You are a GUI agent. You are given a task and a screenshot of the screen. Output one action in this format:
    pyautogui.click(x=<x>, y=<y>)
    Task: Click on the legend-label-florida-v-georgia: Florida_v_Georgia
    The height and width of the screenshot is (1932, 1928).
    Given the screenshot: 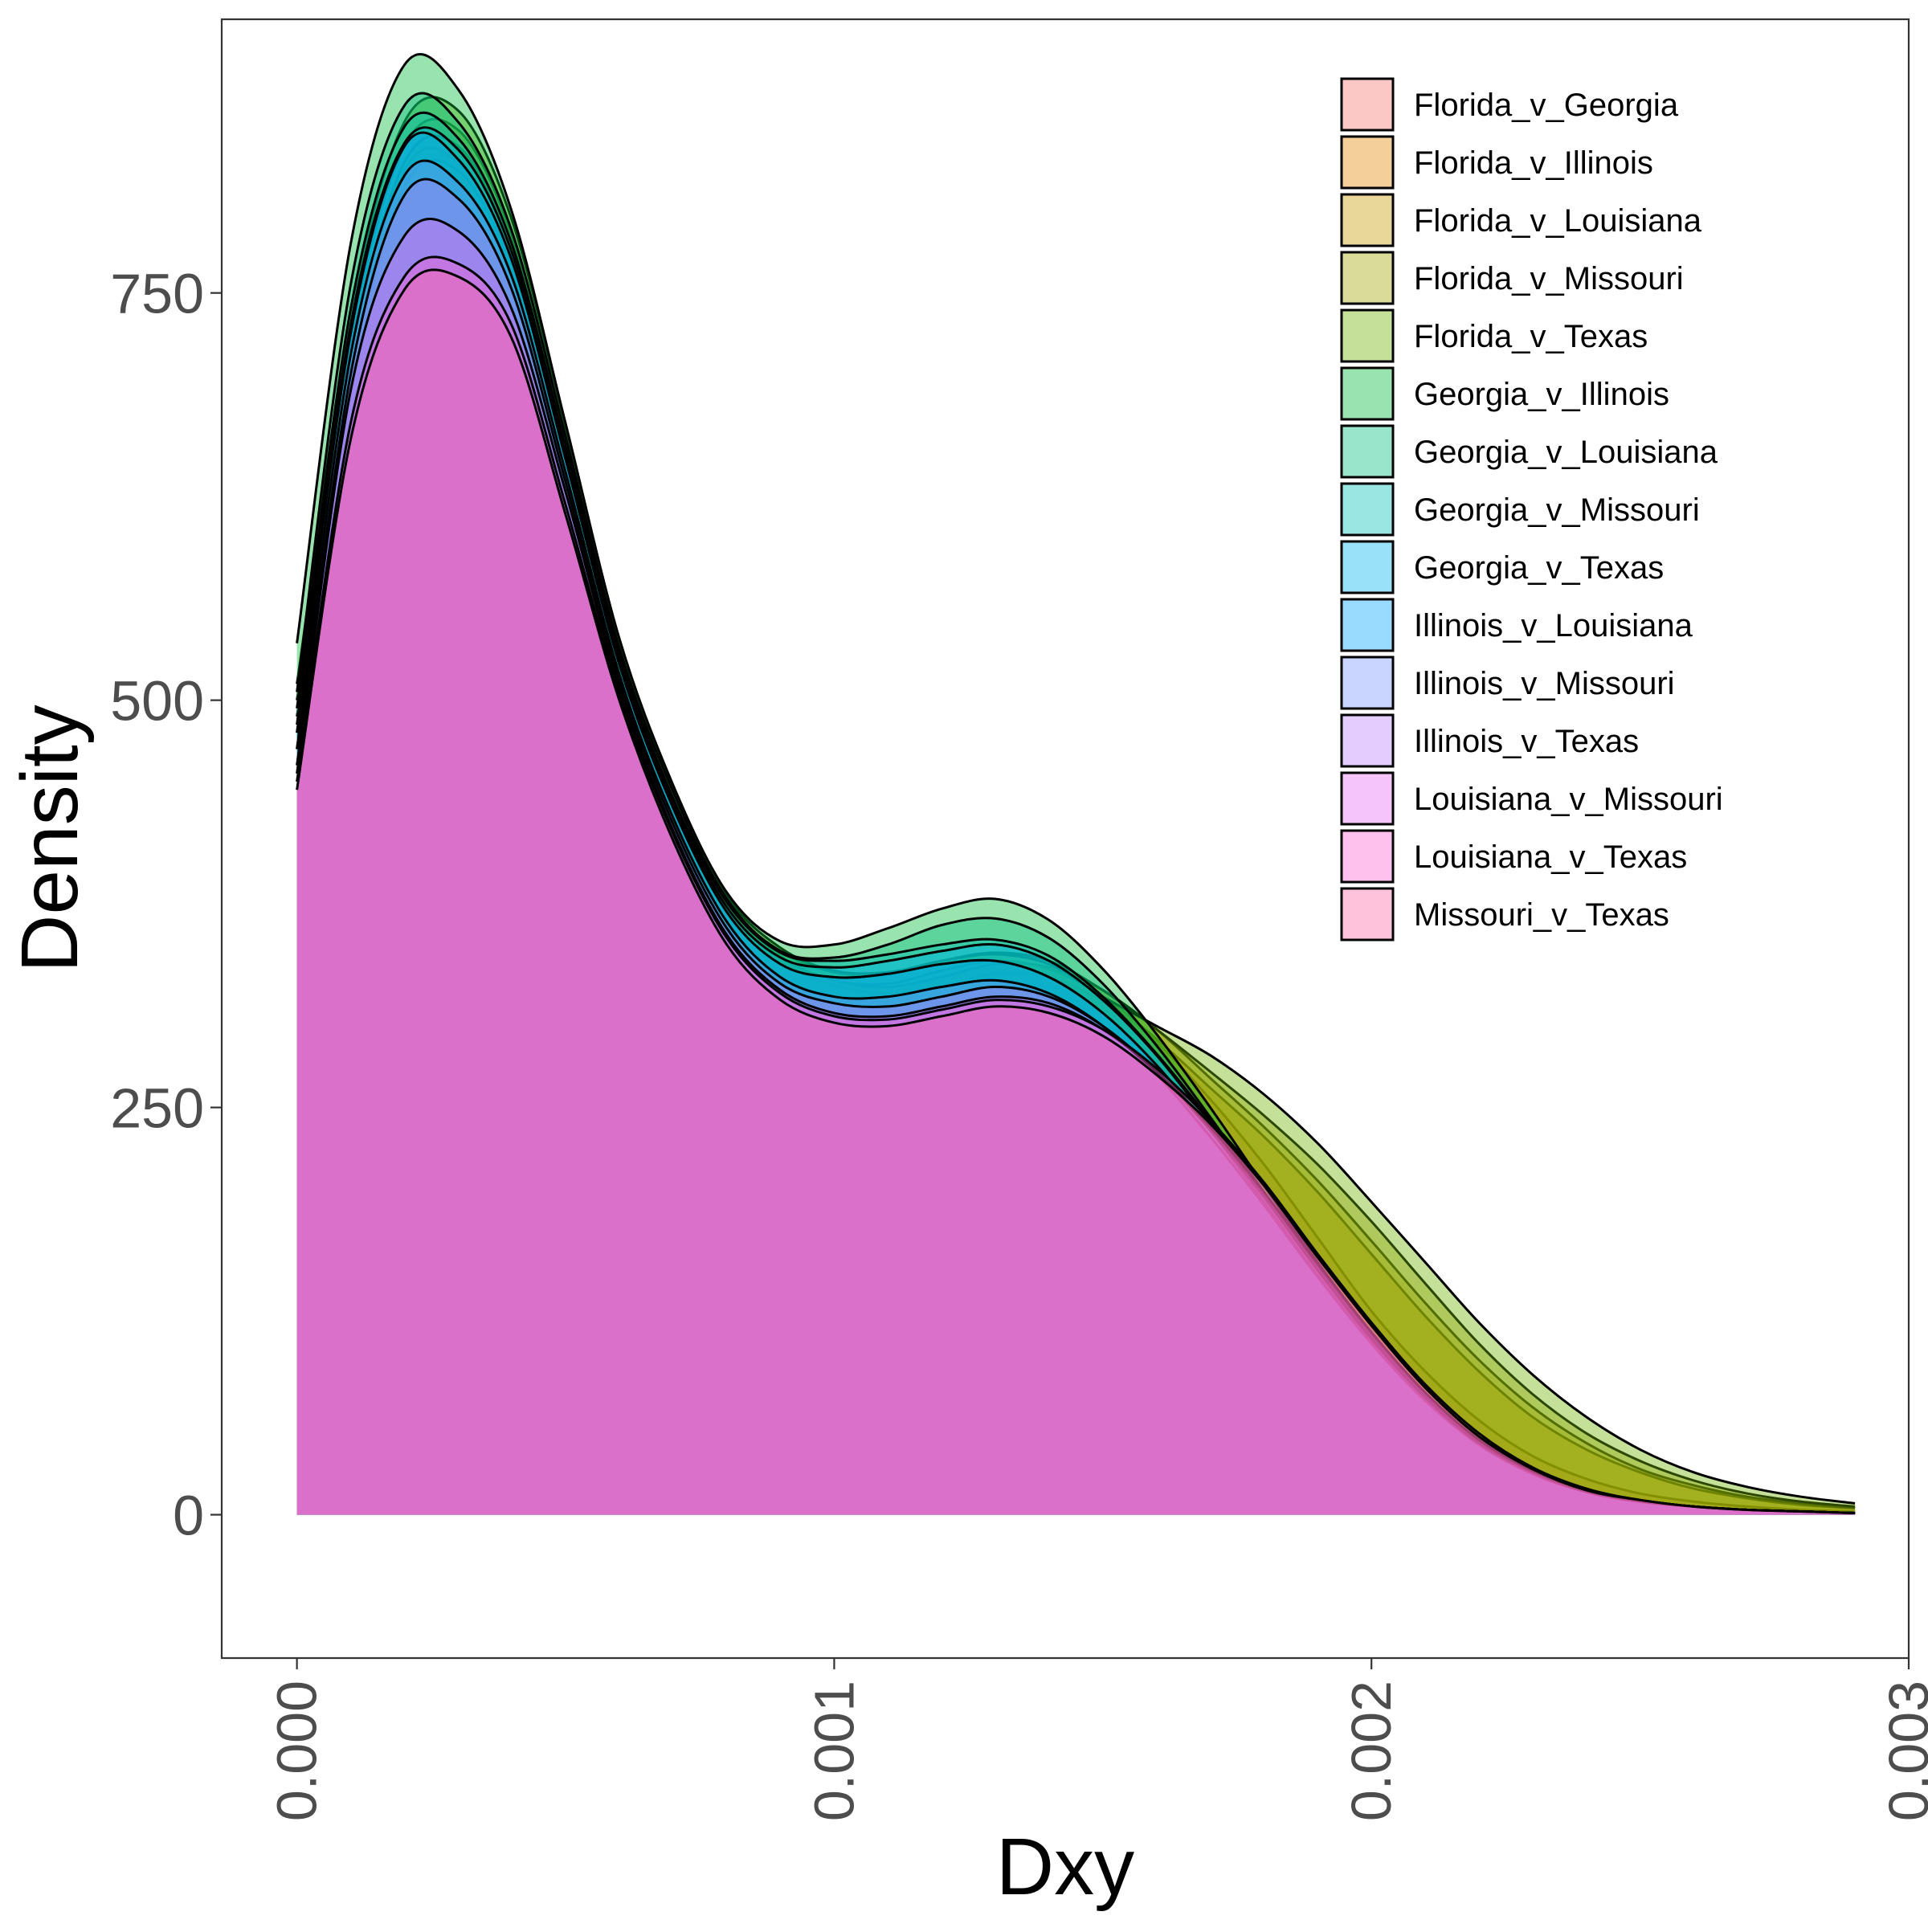 What is the action you would take?
    pyautogui.click(x=1546, y=105)
    